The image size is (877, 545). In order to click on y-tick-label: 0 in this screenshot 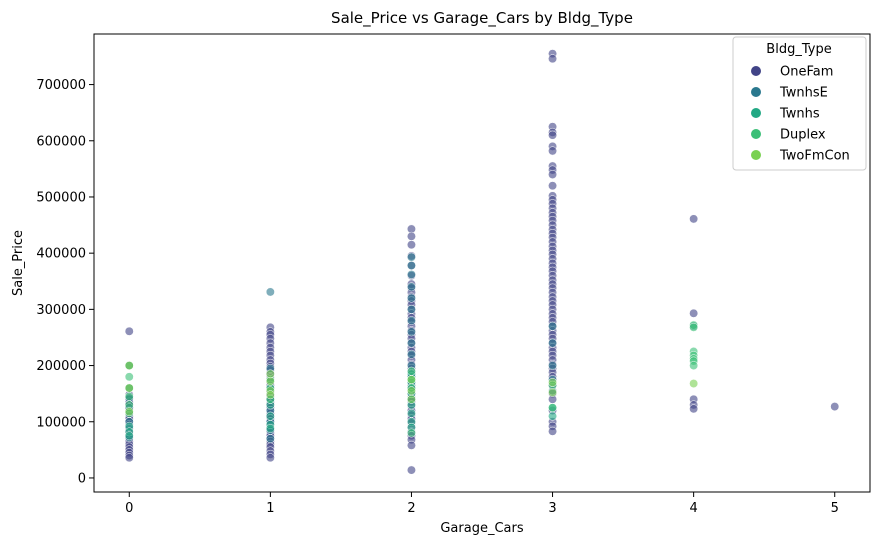, I will do `click(82, 478)`.